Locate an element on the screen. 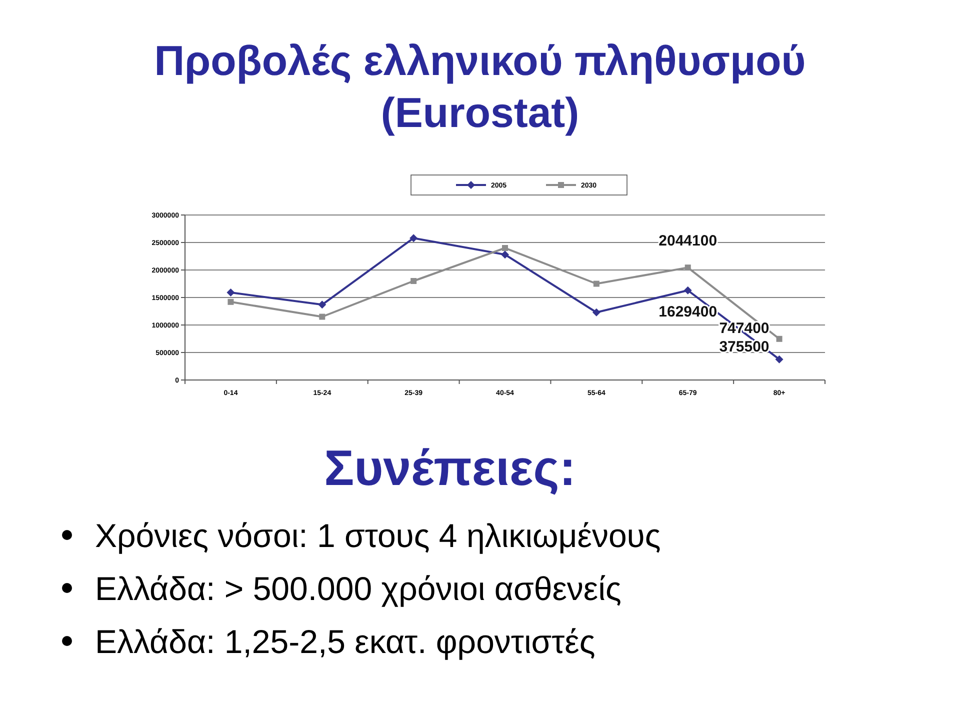 The width and height of the screenshot is (960, 720). chart-title: Προβολές ελληνικού πληθυσμού (Eurostat) is located at coordinates (480, 86).